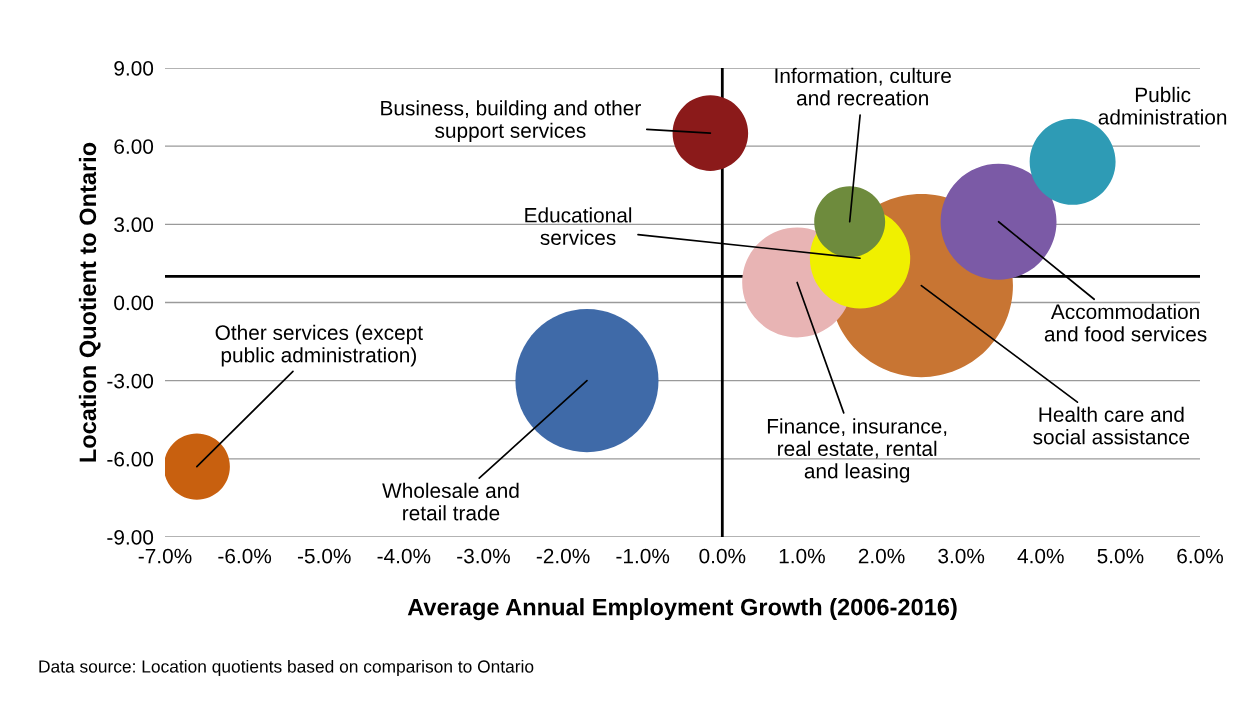  What do you see at coordinates (961, 556) in the screenshot?
I see `x-tick-label: 3.0%` at bounding box center [961, 556].